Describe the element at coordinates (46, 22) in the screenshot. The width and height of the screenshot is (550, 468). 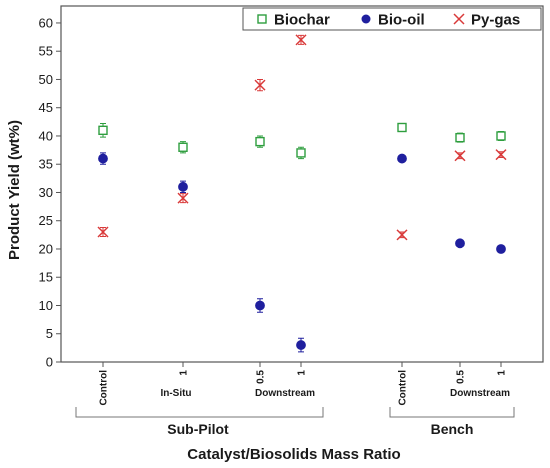
I see `y-tick-label: 60` at that location.